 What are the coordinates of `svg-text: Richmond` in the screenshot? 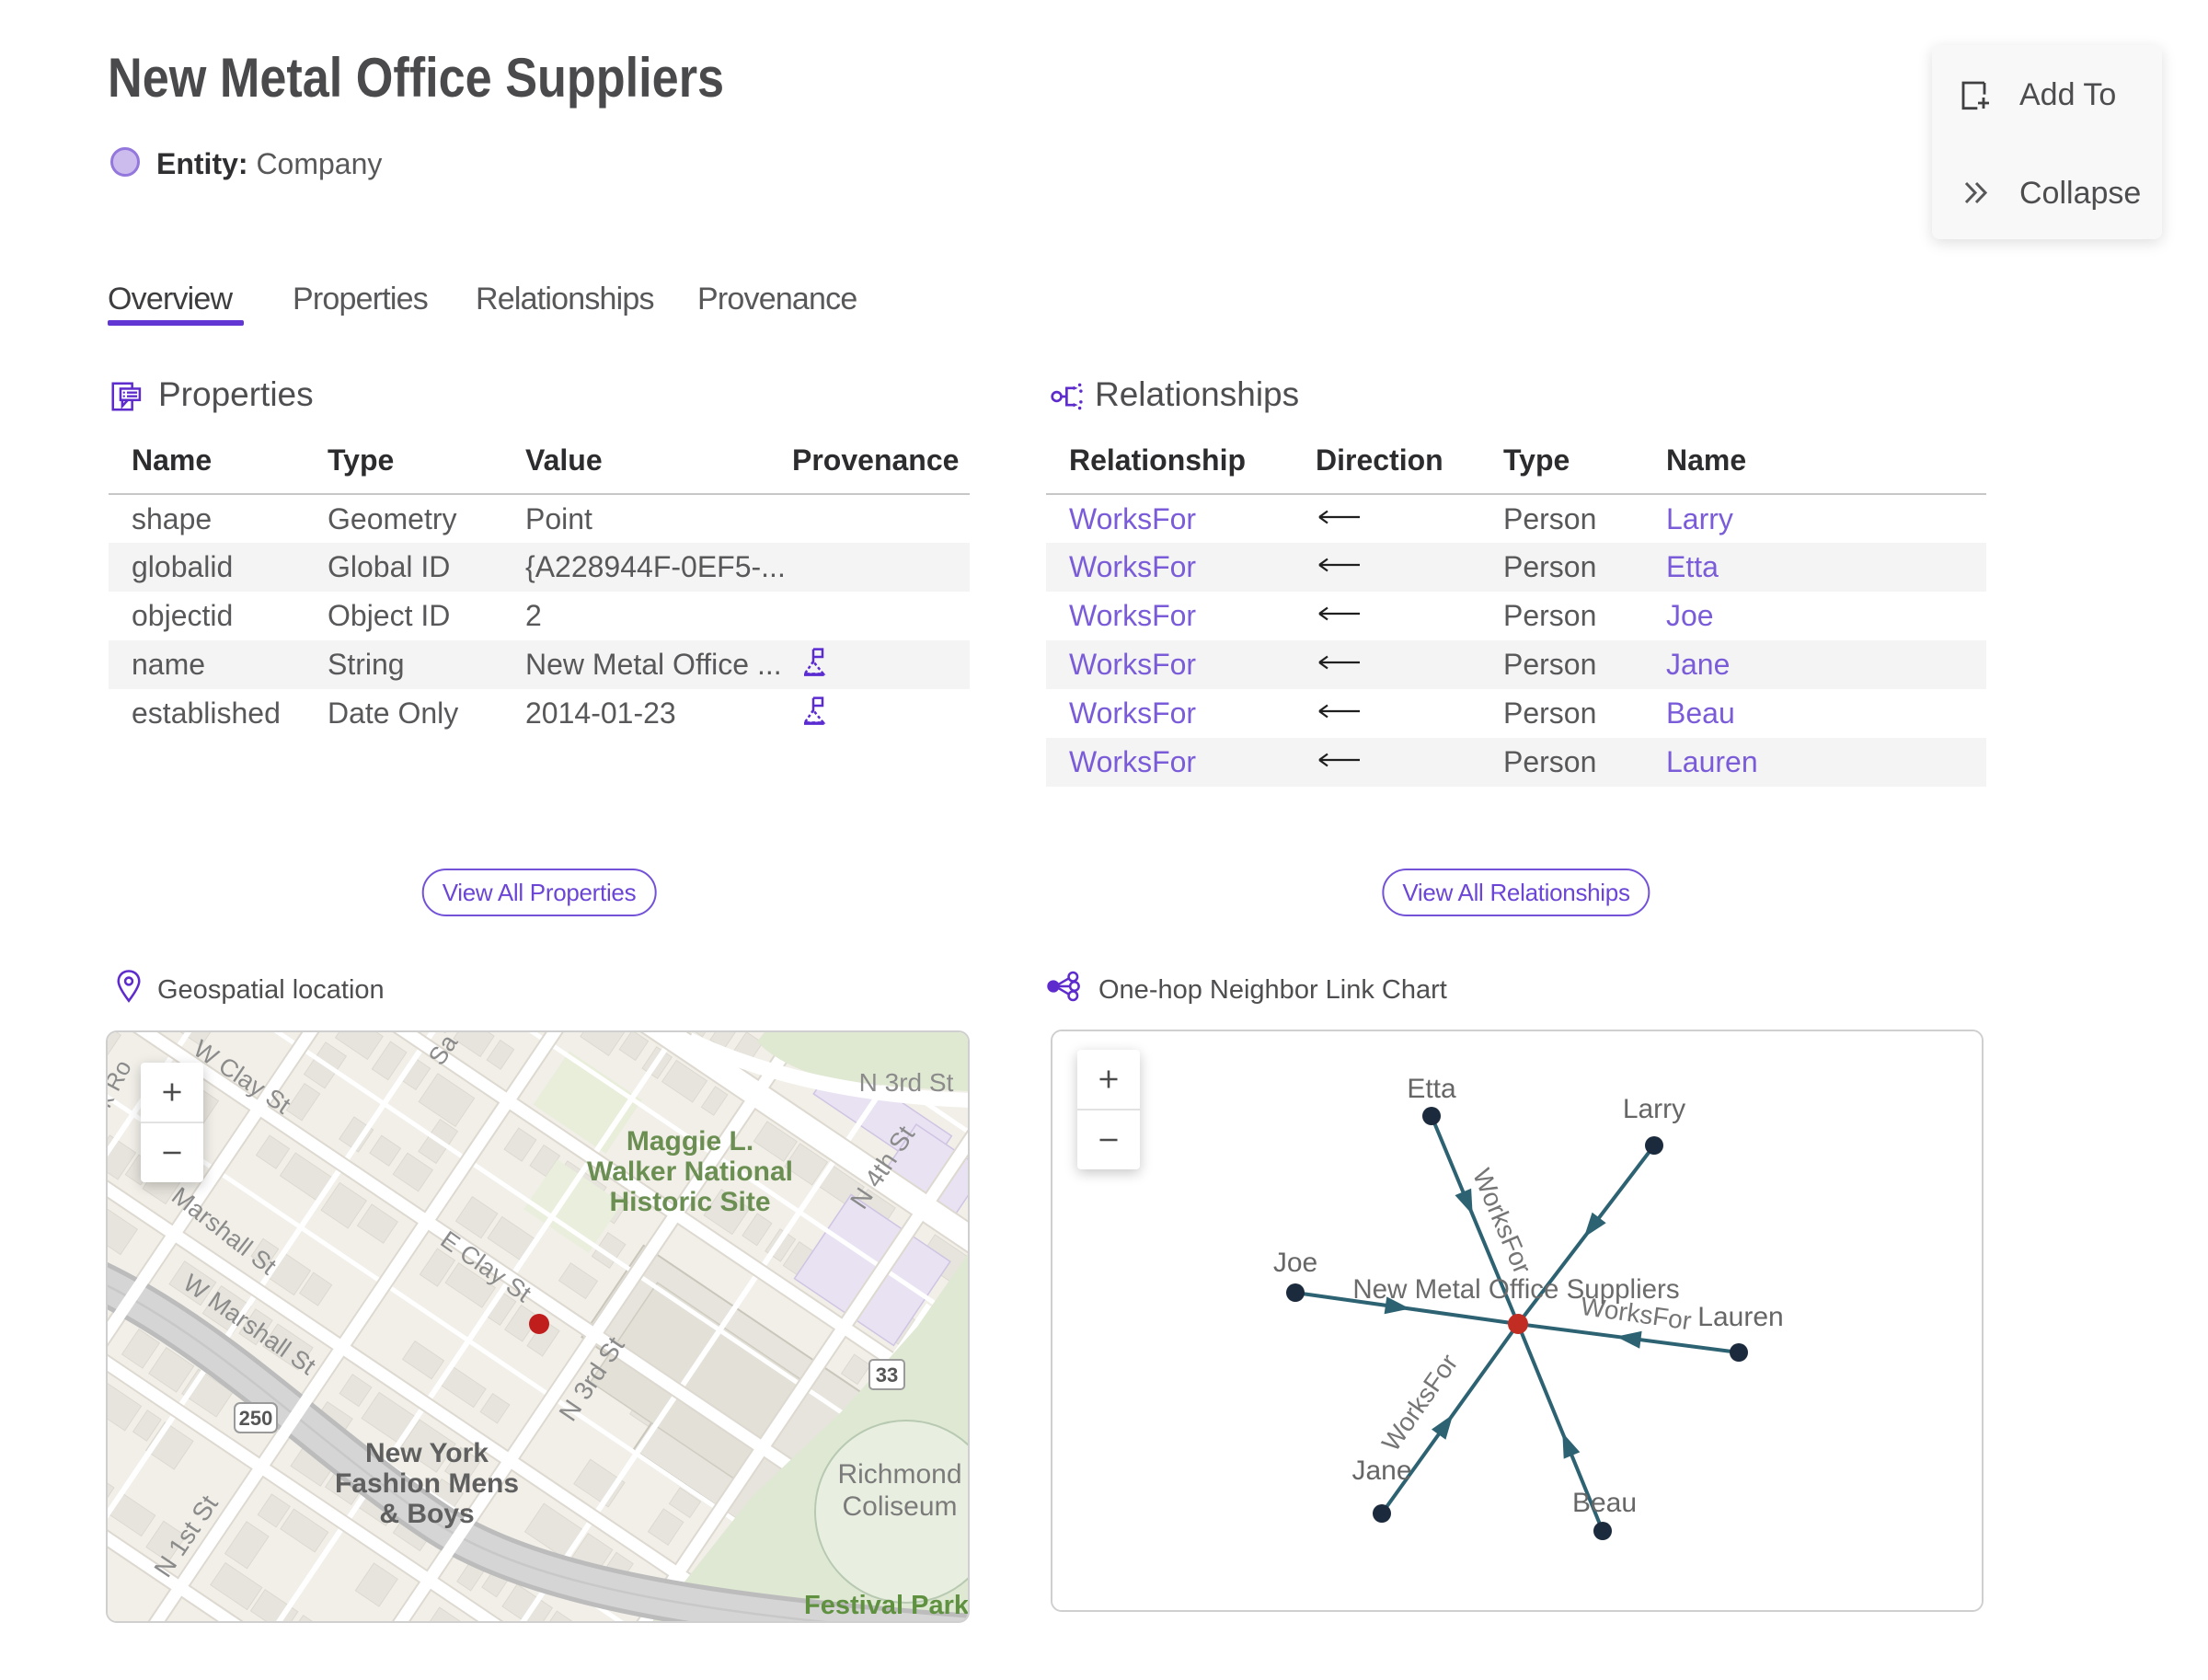 It's located at (899, 1474).